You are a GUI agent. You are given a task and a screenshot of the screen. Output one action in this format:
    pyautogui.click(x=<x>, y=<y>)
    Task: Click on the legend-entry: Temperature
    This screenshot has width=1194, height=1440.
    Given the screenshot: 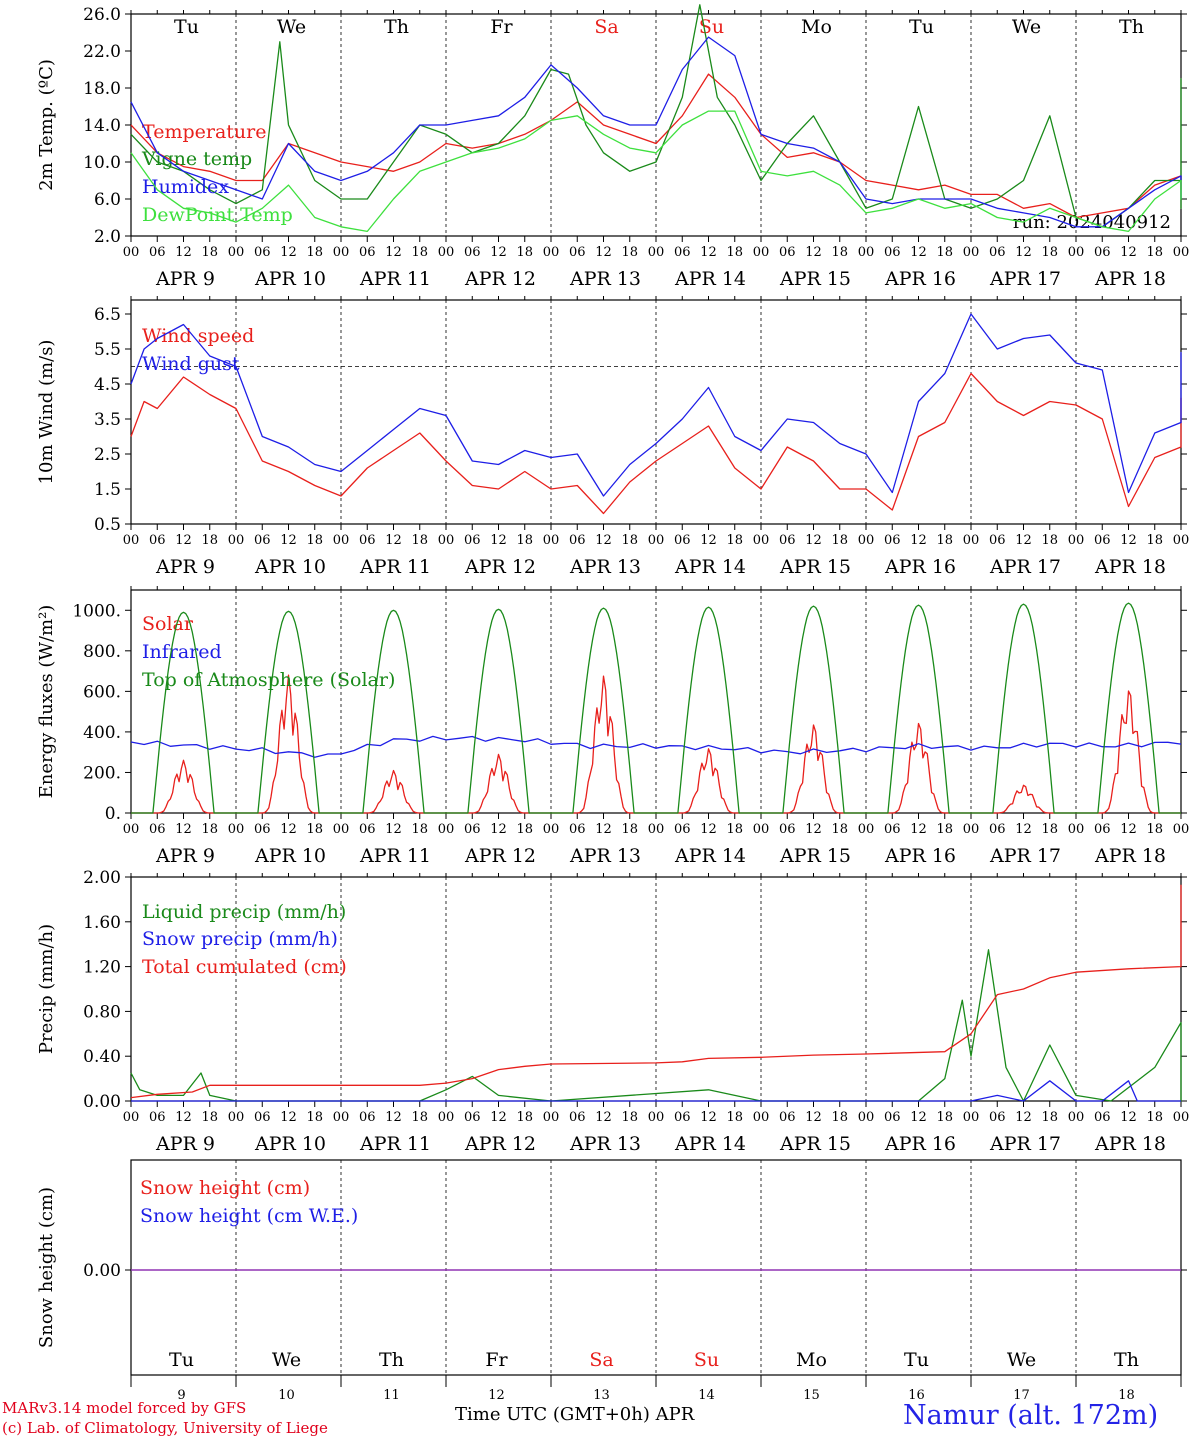 What is the action you would take?
    pyautogui.click(x=204, y=132)
    